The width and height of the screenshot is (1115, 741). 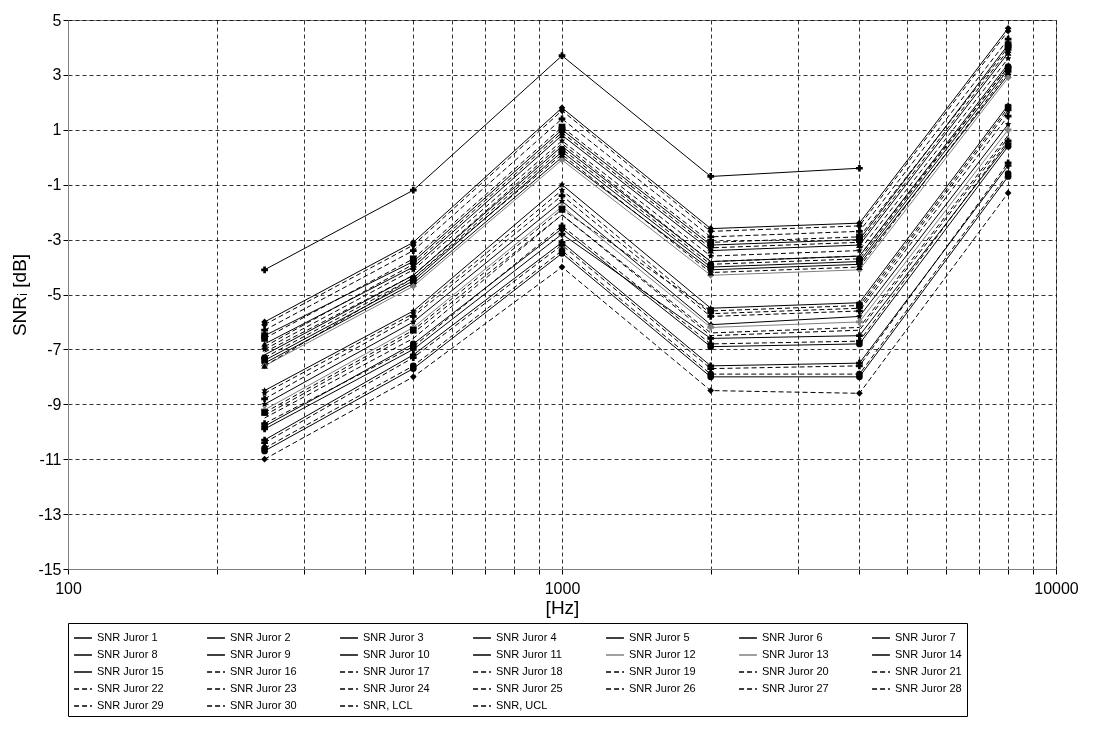 I want to click on legend-label: SNR Juror 4, so click(x=526, y=637).